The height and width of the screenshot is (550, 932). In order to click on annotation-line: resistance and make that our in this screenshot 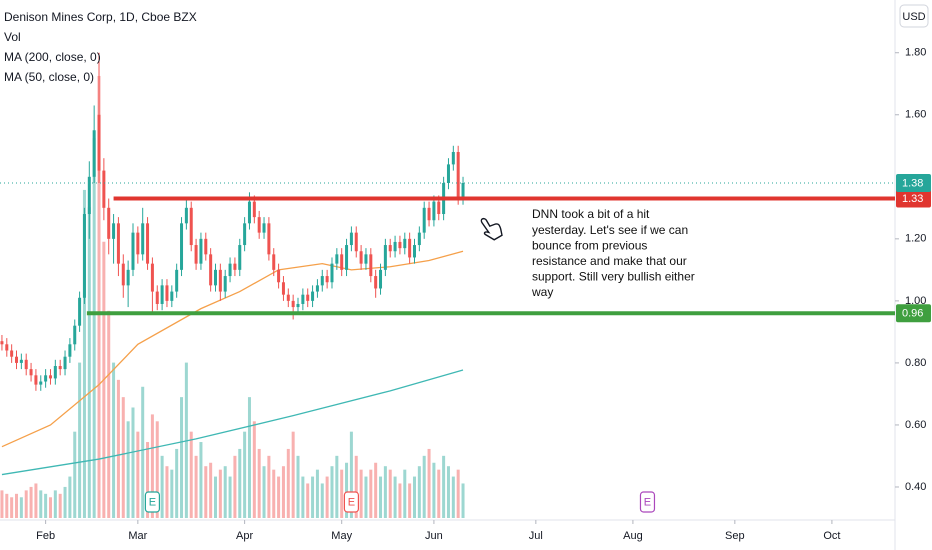, I will do `click(609, 261)`.